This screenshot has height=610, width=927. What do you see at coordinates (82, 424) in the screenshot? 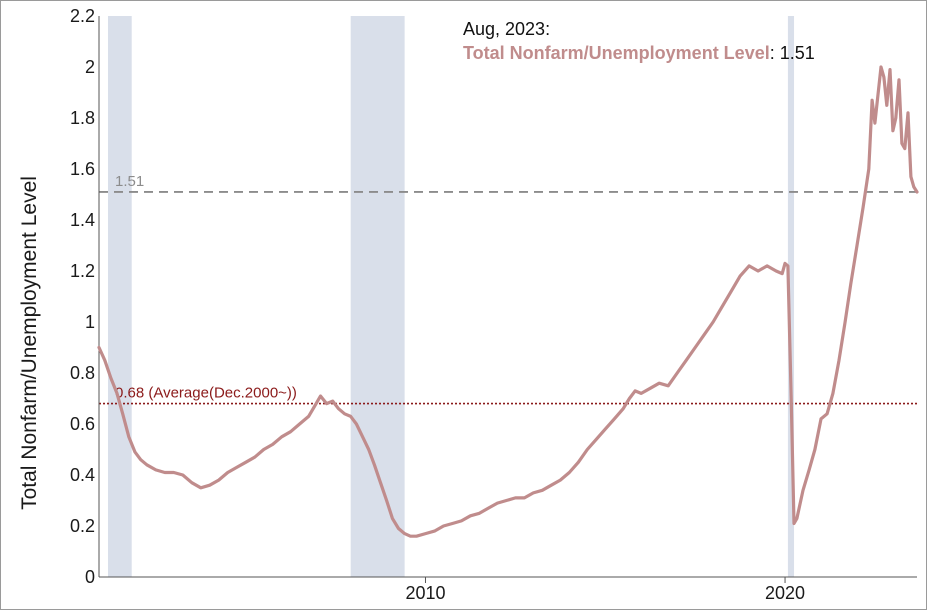
I see `y-tick-label: 0.6` at bounding box center [82, 424].